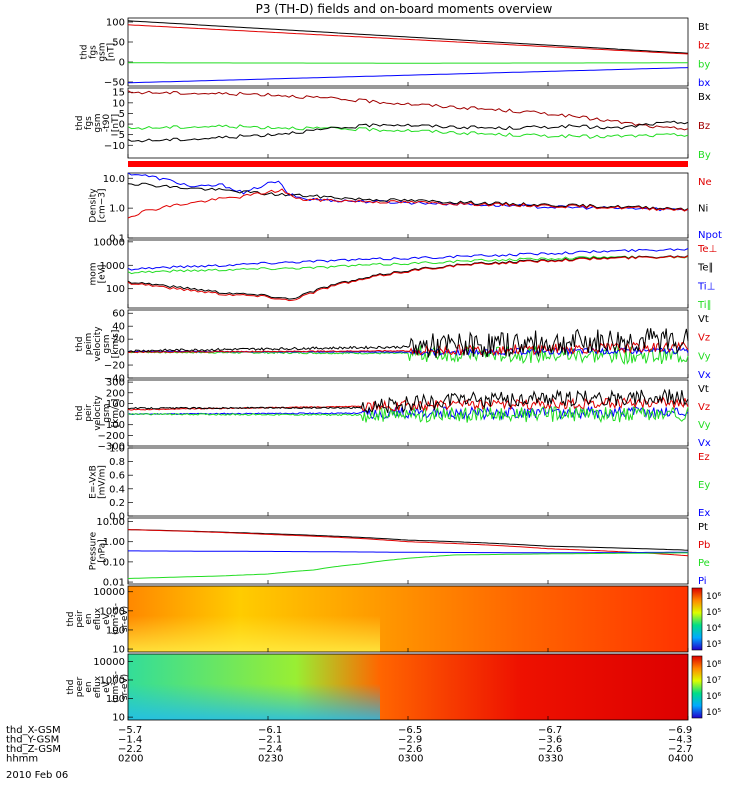 This screenshot has height=800, width=750. What do you see at coordinates (713, 713) in the screenshot?
I see `colorbar-tick-label: 10⁵` at bounding box center [713, 713].